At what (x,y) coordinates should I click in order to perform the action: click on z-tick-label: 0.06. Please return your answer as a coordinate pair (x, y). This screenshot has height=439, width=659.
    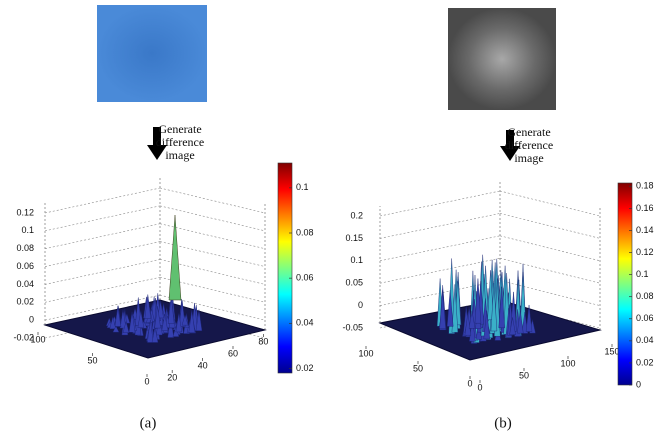
    Looking at the image, I should click on (25, 266).